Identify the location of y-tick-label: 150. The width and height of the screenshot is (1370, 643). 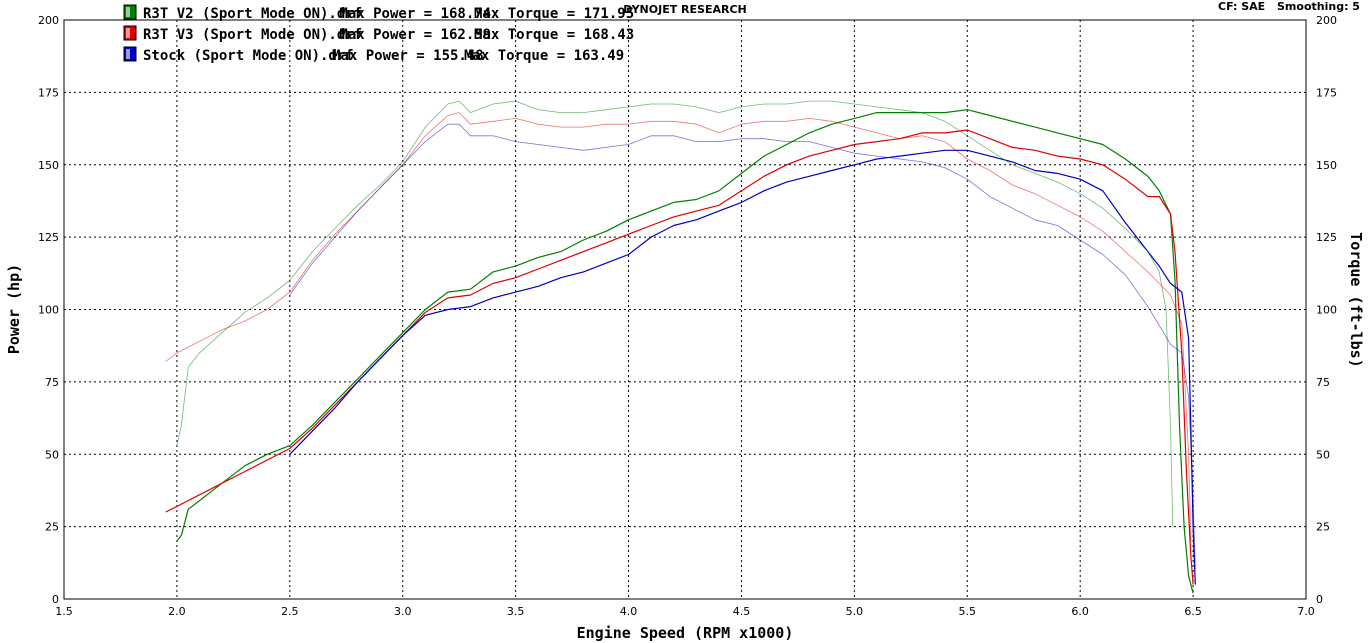
(48, 165).